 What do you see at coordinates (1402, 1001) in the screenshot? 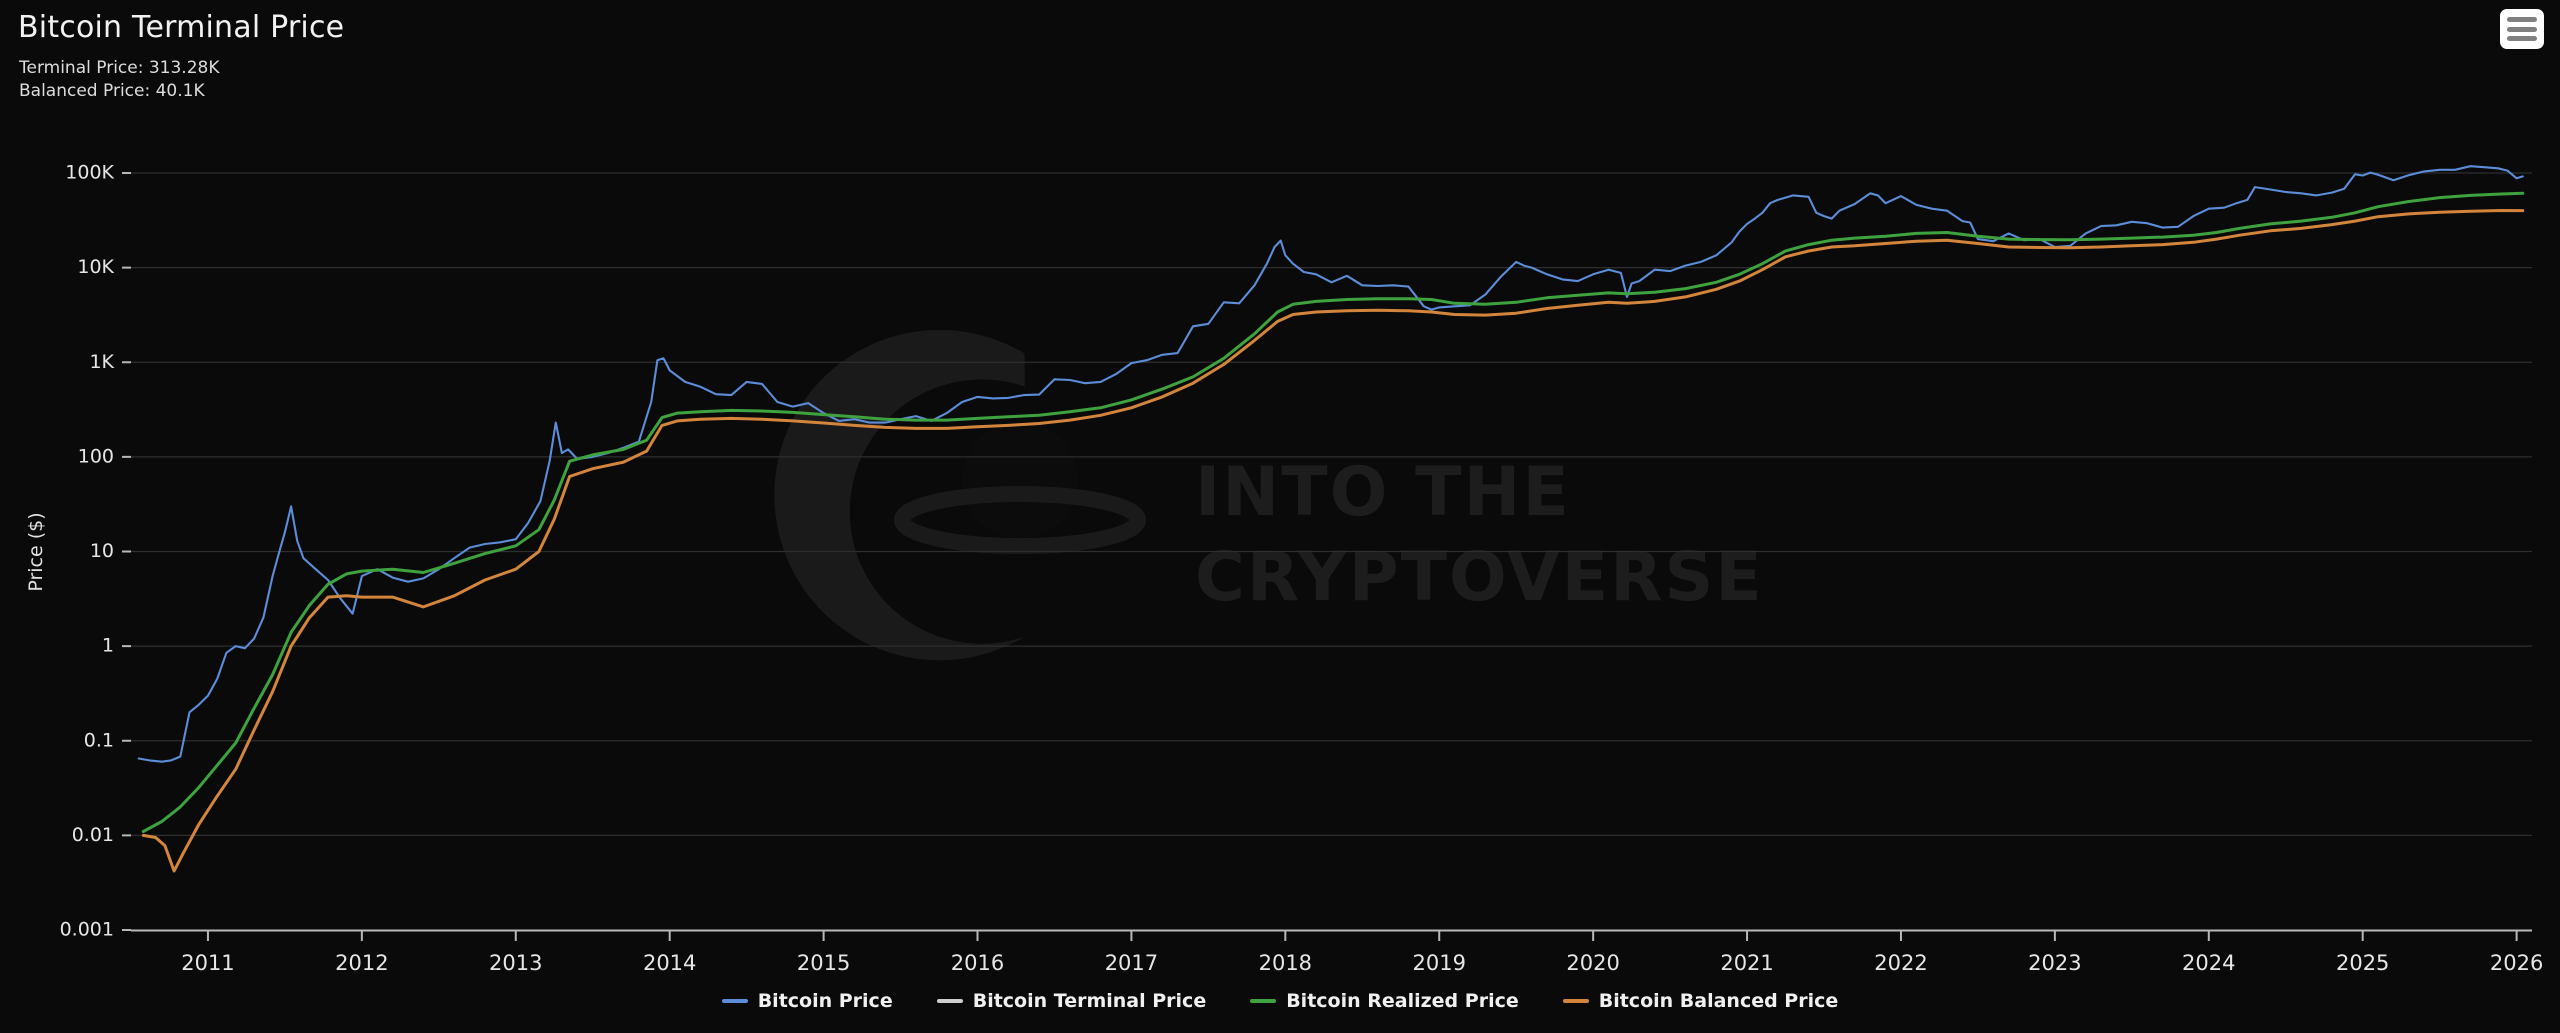
I see `legend-label: Bitcoin Realized Price` at bounding box center [1402, 1001].